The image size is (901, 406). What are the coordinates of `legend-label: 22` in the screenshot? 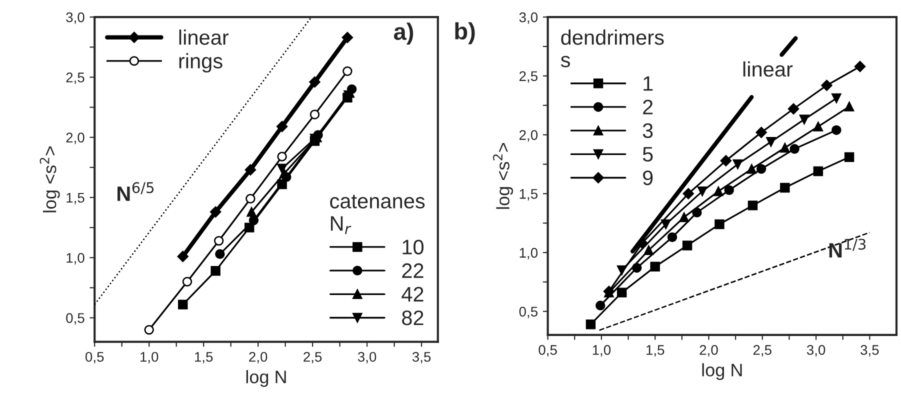 It's located at (413, 270).